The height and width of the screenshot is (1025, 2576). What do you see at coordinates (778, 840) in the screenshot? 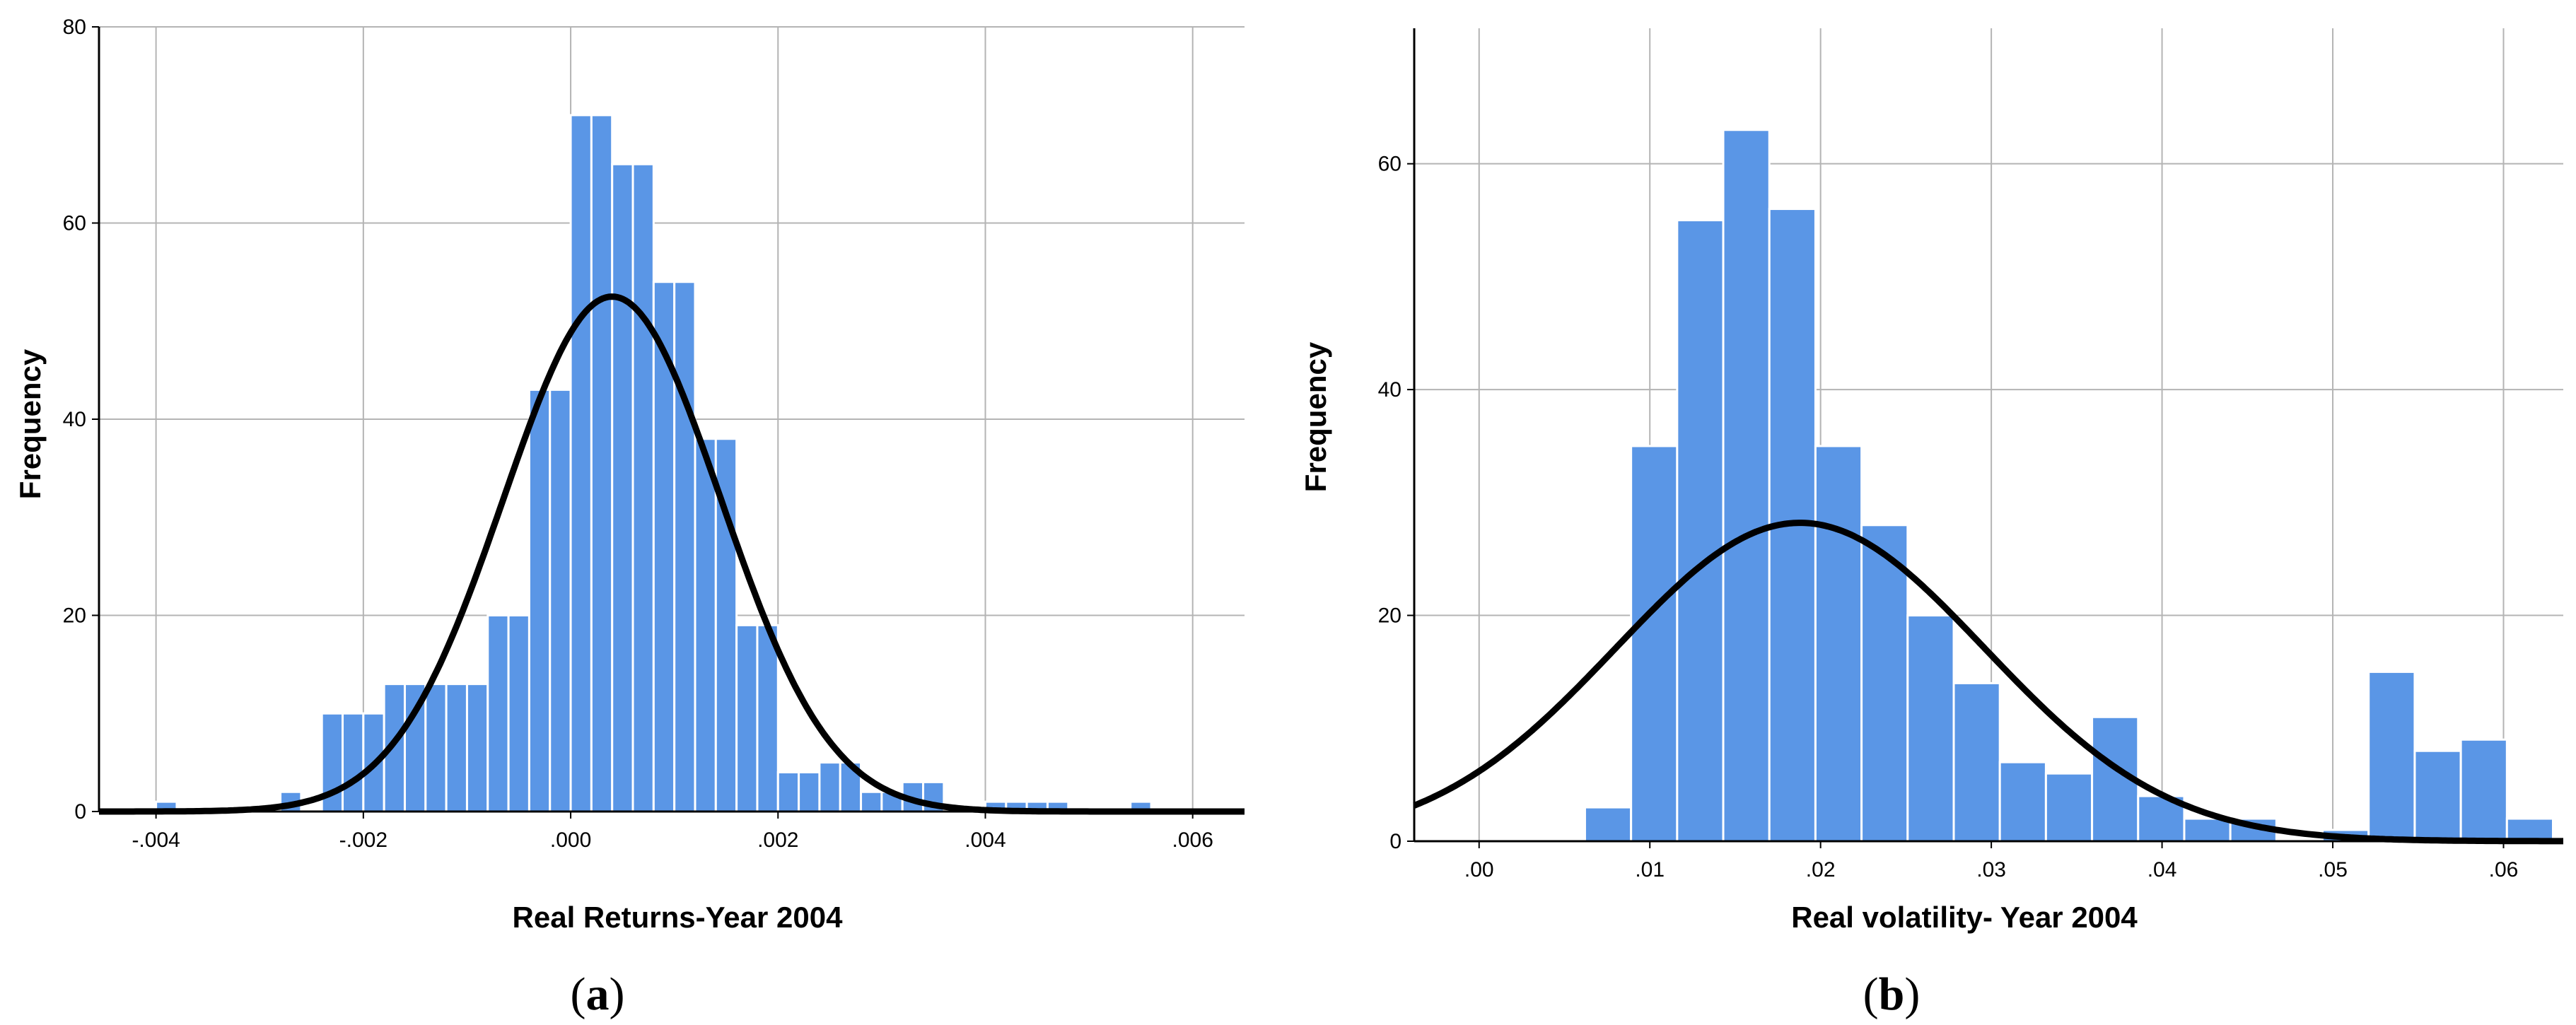
I see `x-tick-label: .002` at bounding box center [778, 840].